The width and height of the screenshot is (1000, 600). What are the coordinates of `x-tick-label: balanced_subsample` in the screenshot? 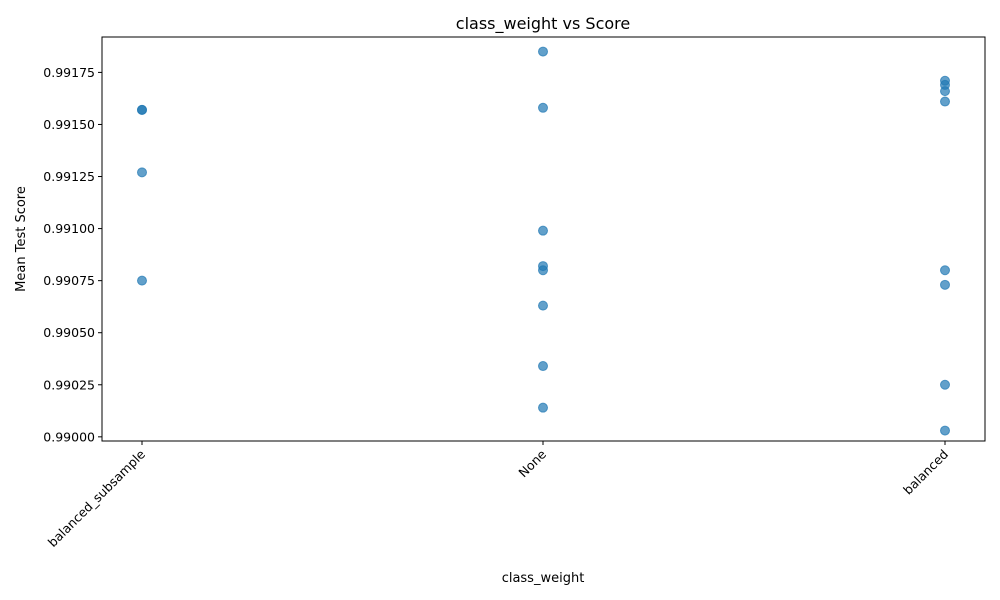 It's located at (97, 498).